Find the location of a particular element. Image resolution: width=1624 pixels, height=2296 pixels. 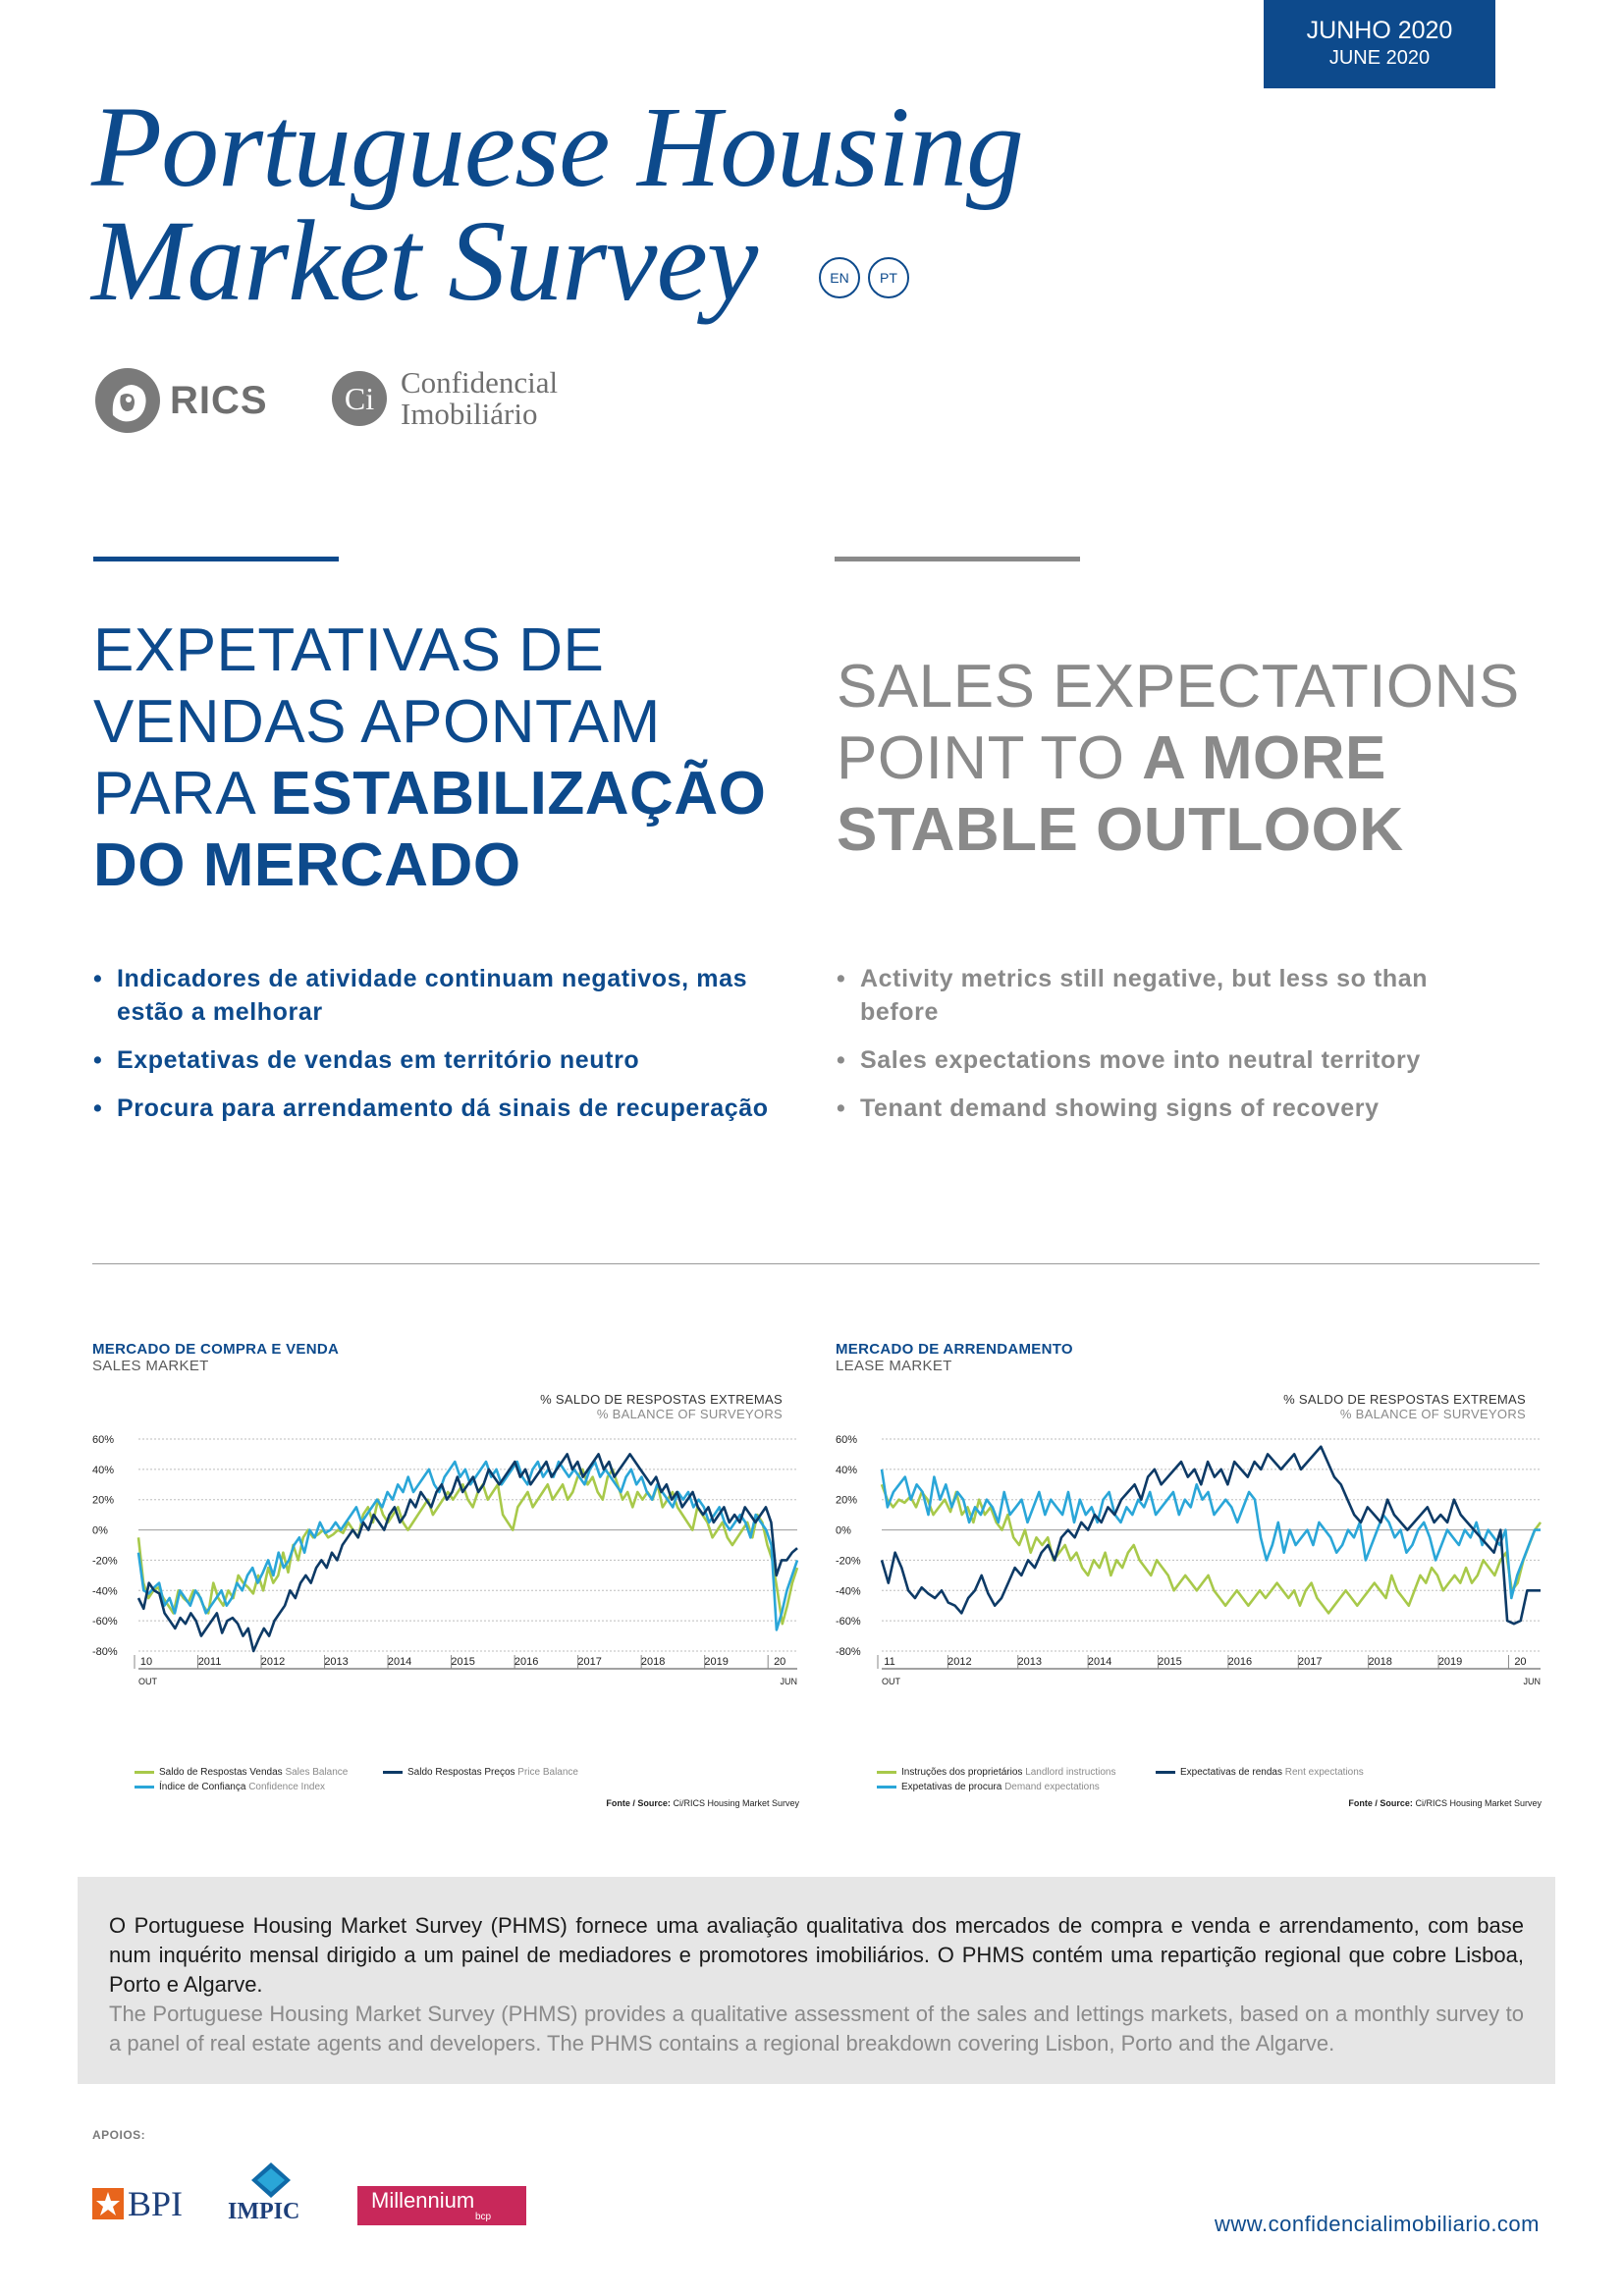

sponsors-label: APOIOS: is located at coordinates (119, 2135).